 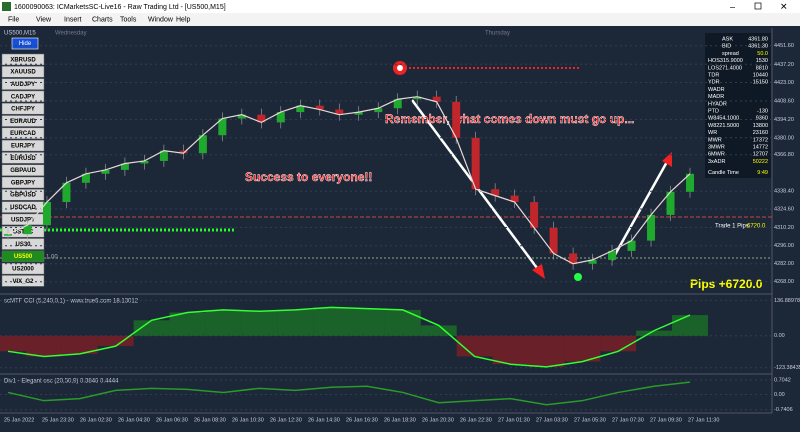 I want to click on info-value: -130, so click(x=762, y=111).